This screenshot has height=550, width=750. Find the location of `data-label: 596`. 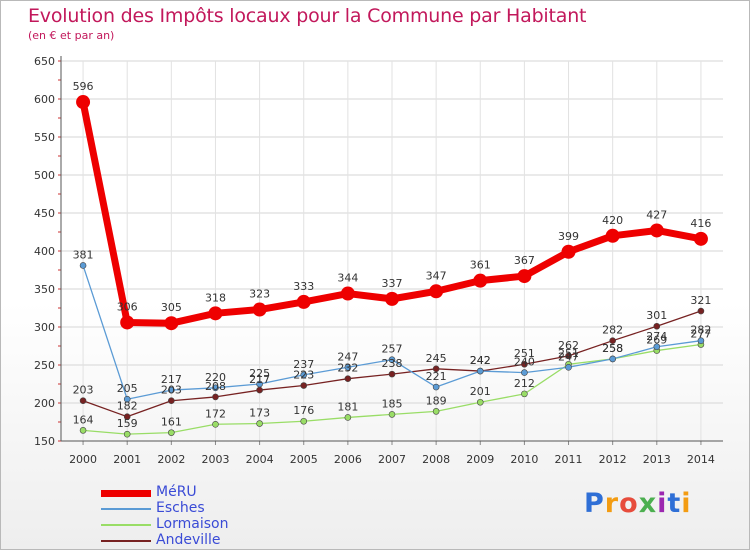

data-label: 596 is located at coordinates (83, 86).